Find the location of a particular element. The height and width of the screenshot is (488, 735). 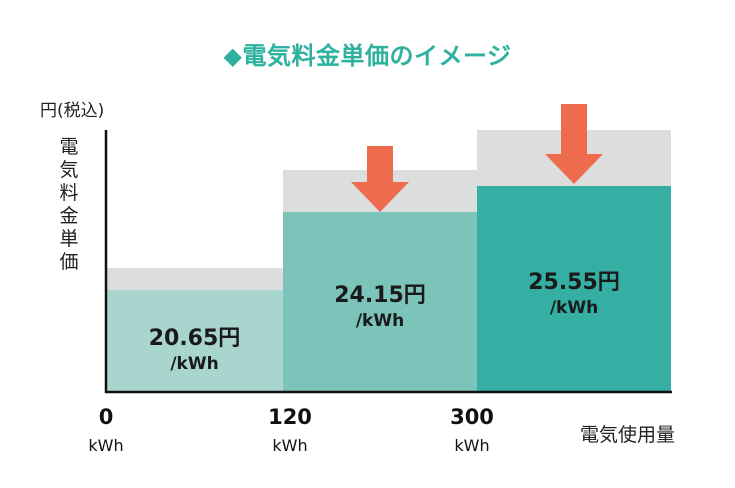

x-axis-label: 電気使用量 is located at coordinates (628, 435).